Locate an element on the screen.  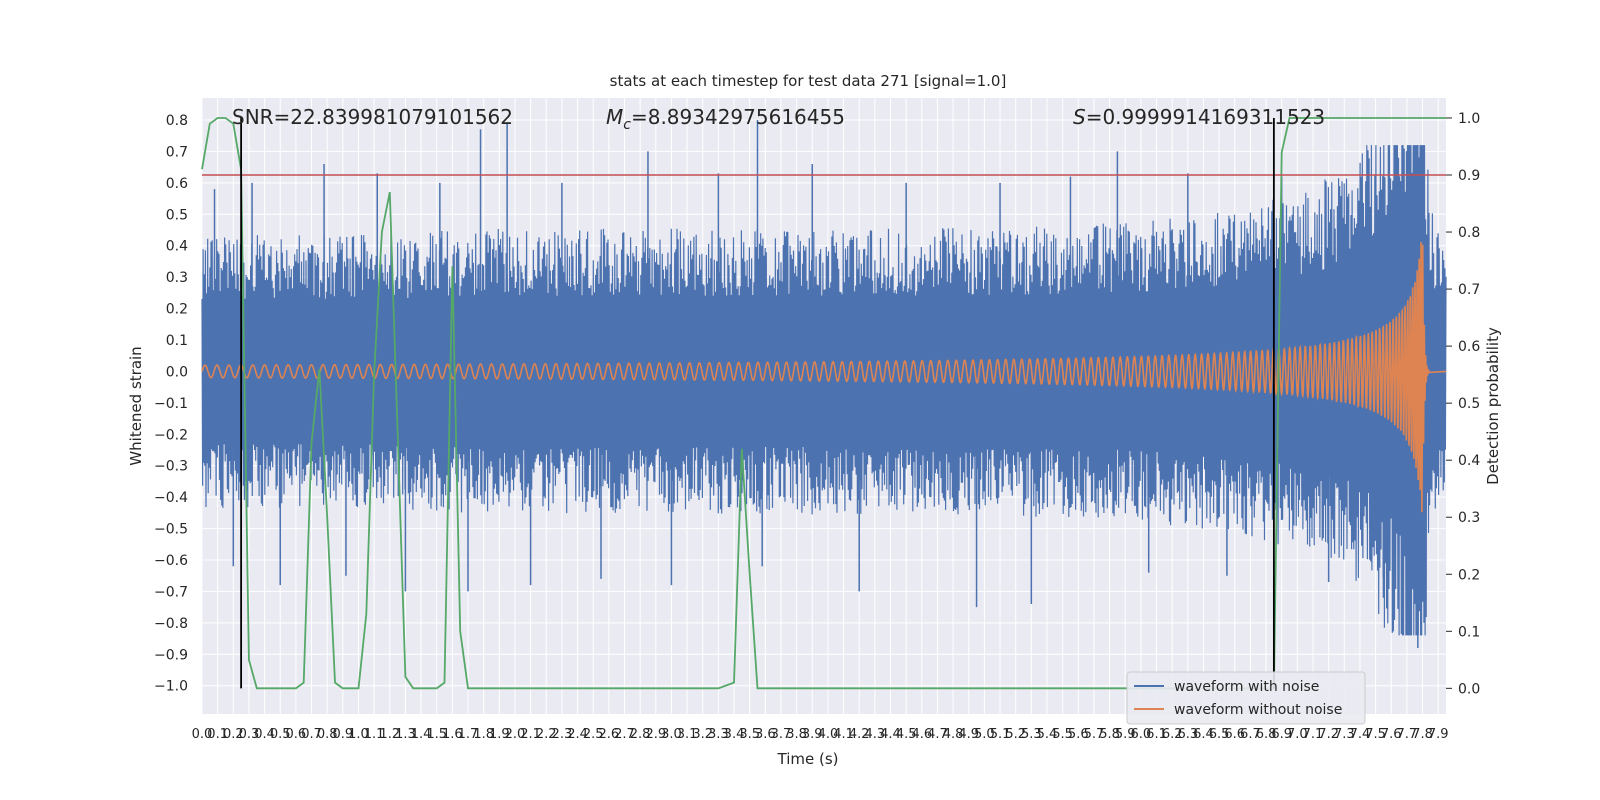
x-tick-label: 5.3 is located at coordinates (1031, 734).